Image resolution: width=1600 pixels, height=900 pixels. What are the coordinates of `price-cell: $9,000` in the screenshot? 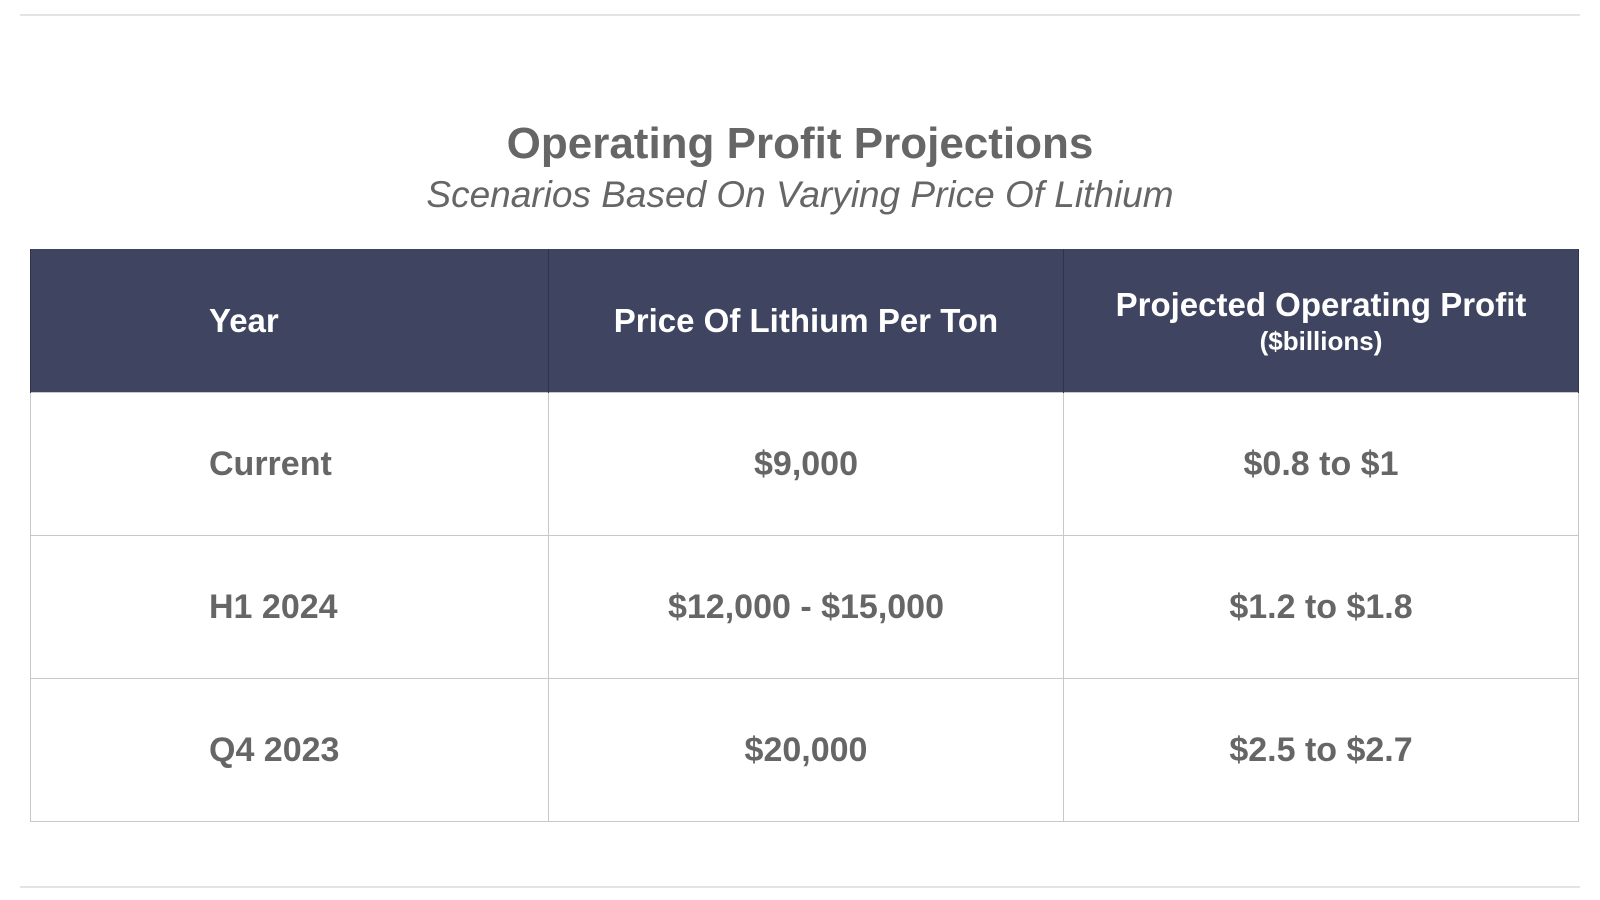 It's located at (806, 464).